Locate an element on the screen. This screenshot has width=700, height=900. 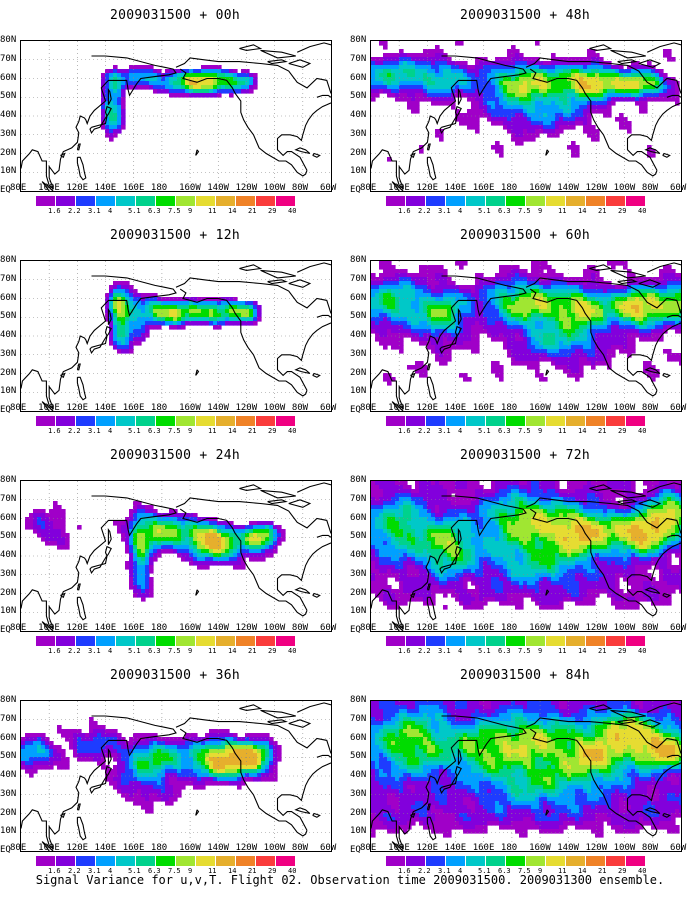
latitude-label: EQ is located at coordinates (5, 630).